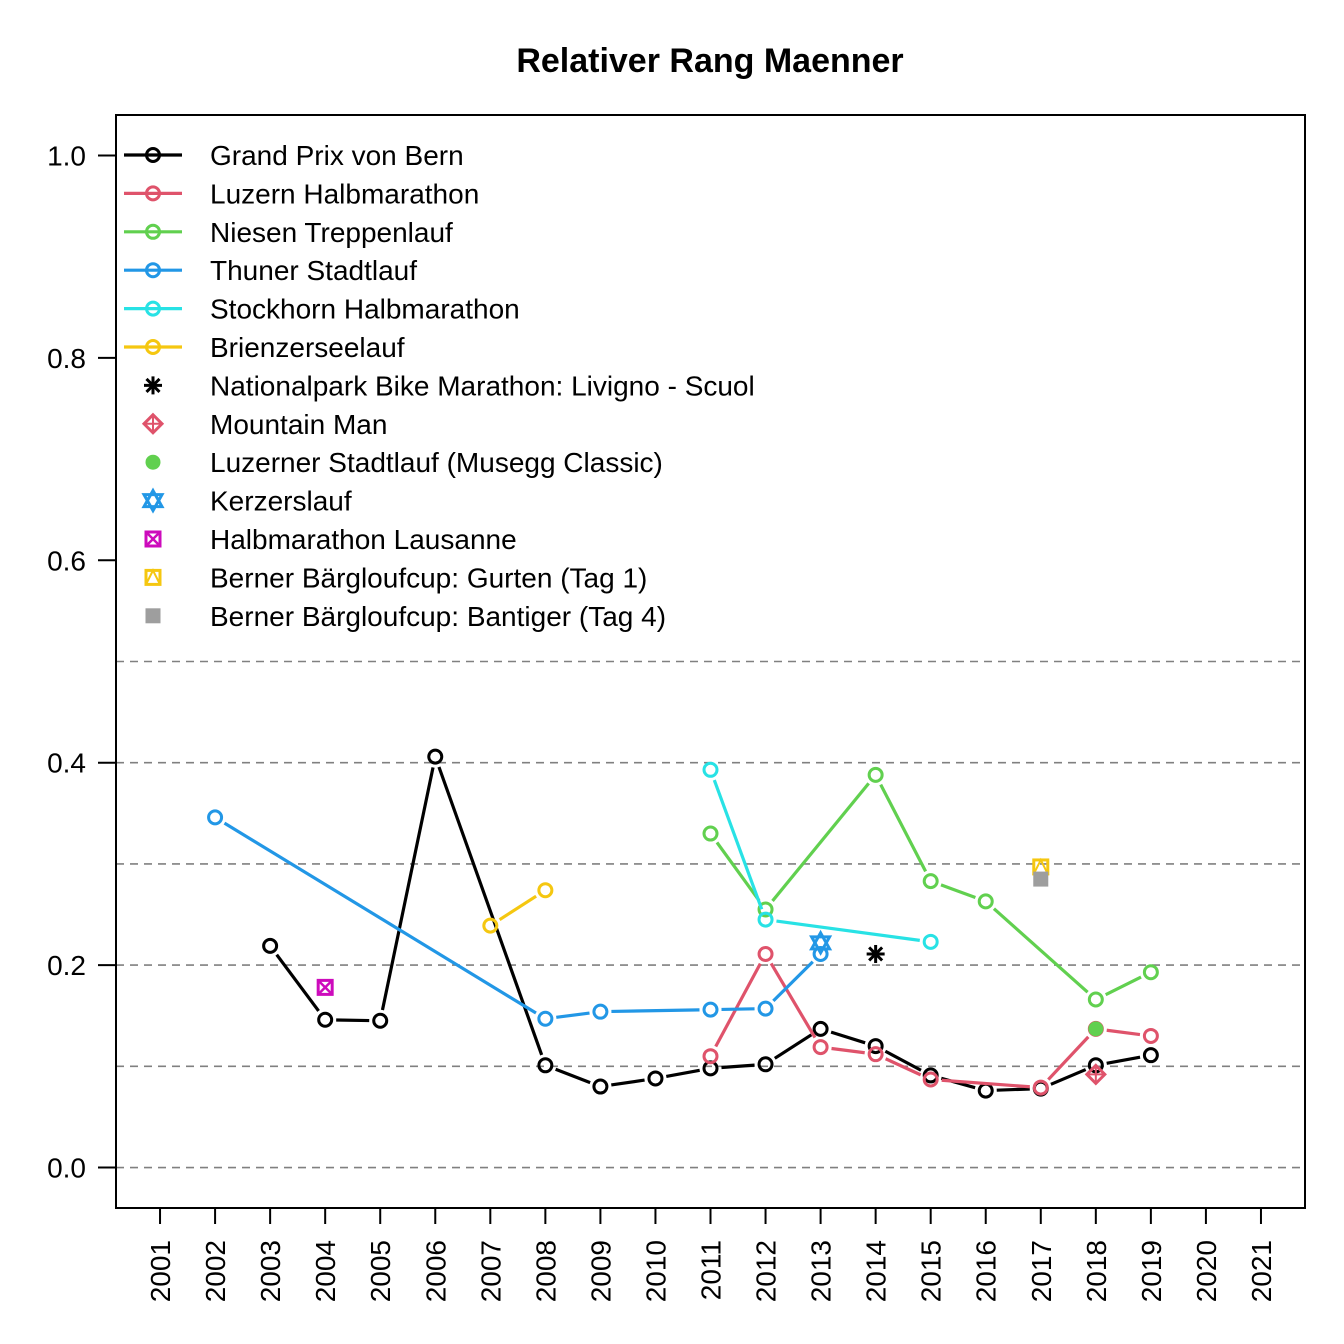 This screenshot has width=1344, height=1344. I want to click on x-tick-label: 2013, so click(821, 1271).